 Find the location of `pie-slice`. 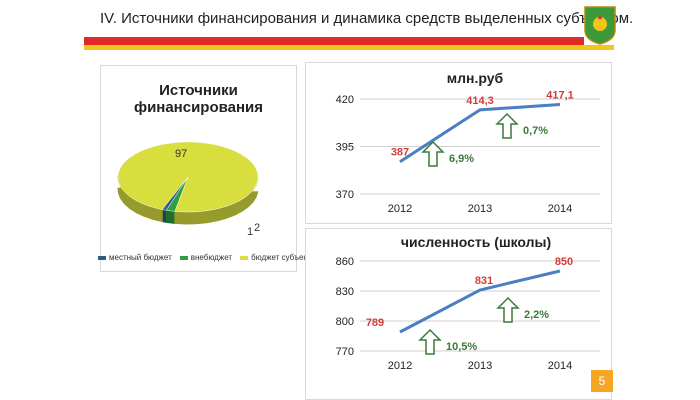

pie-slice is located at coordinates (188, 177).